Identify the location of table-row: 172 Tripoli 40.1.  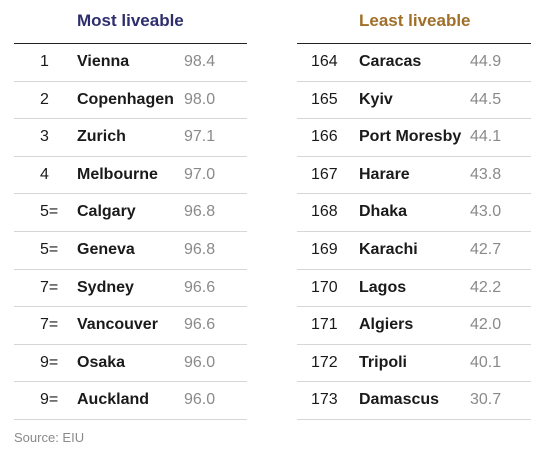
(414, 364).